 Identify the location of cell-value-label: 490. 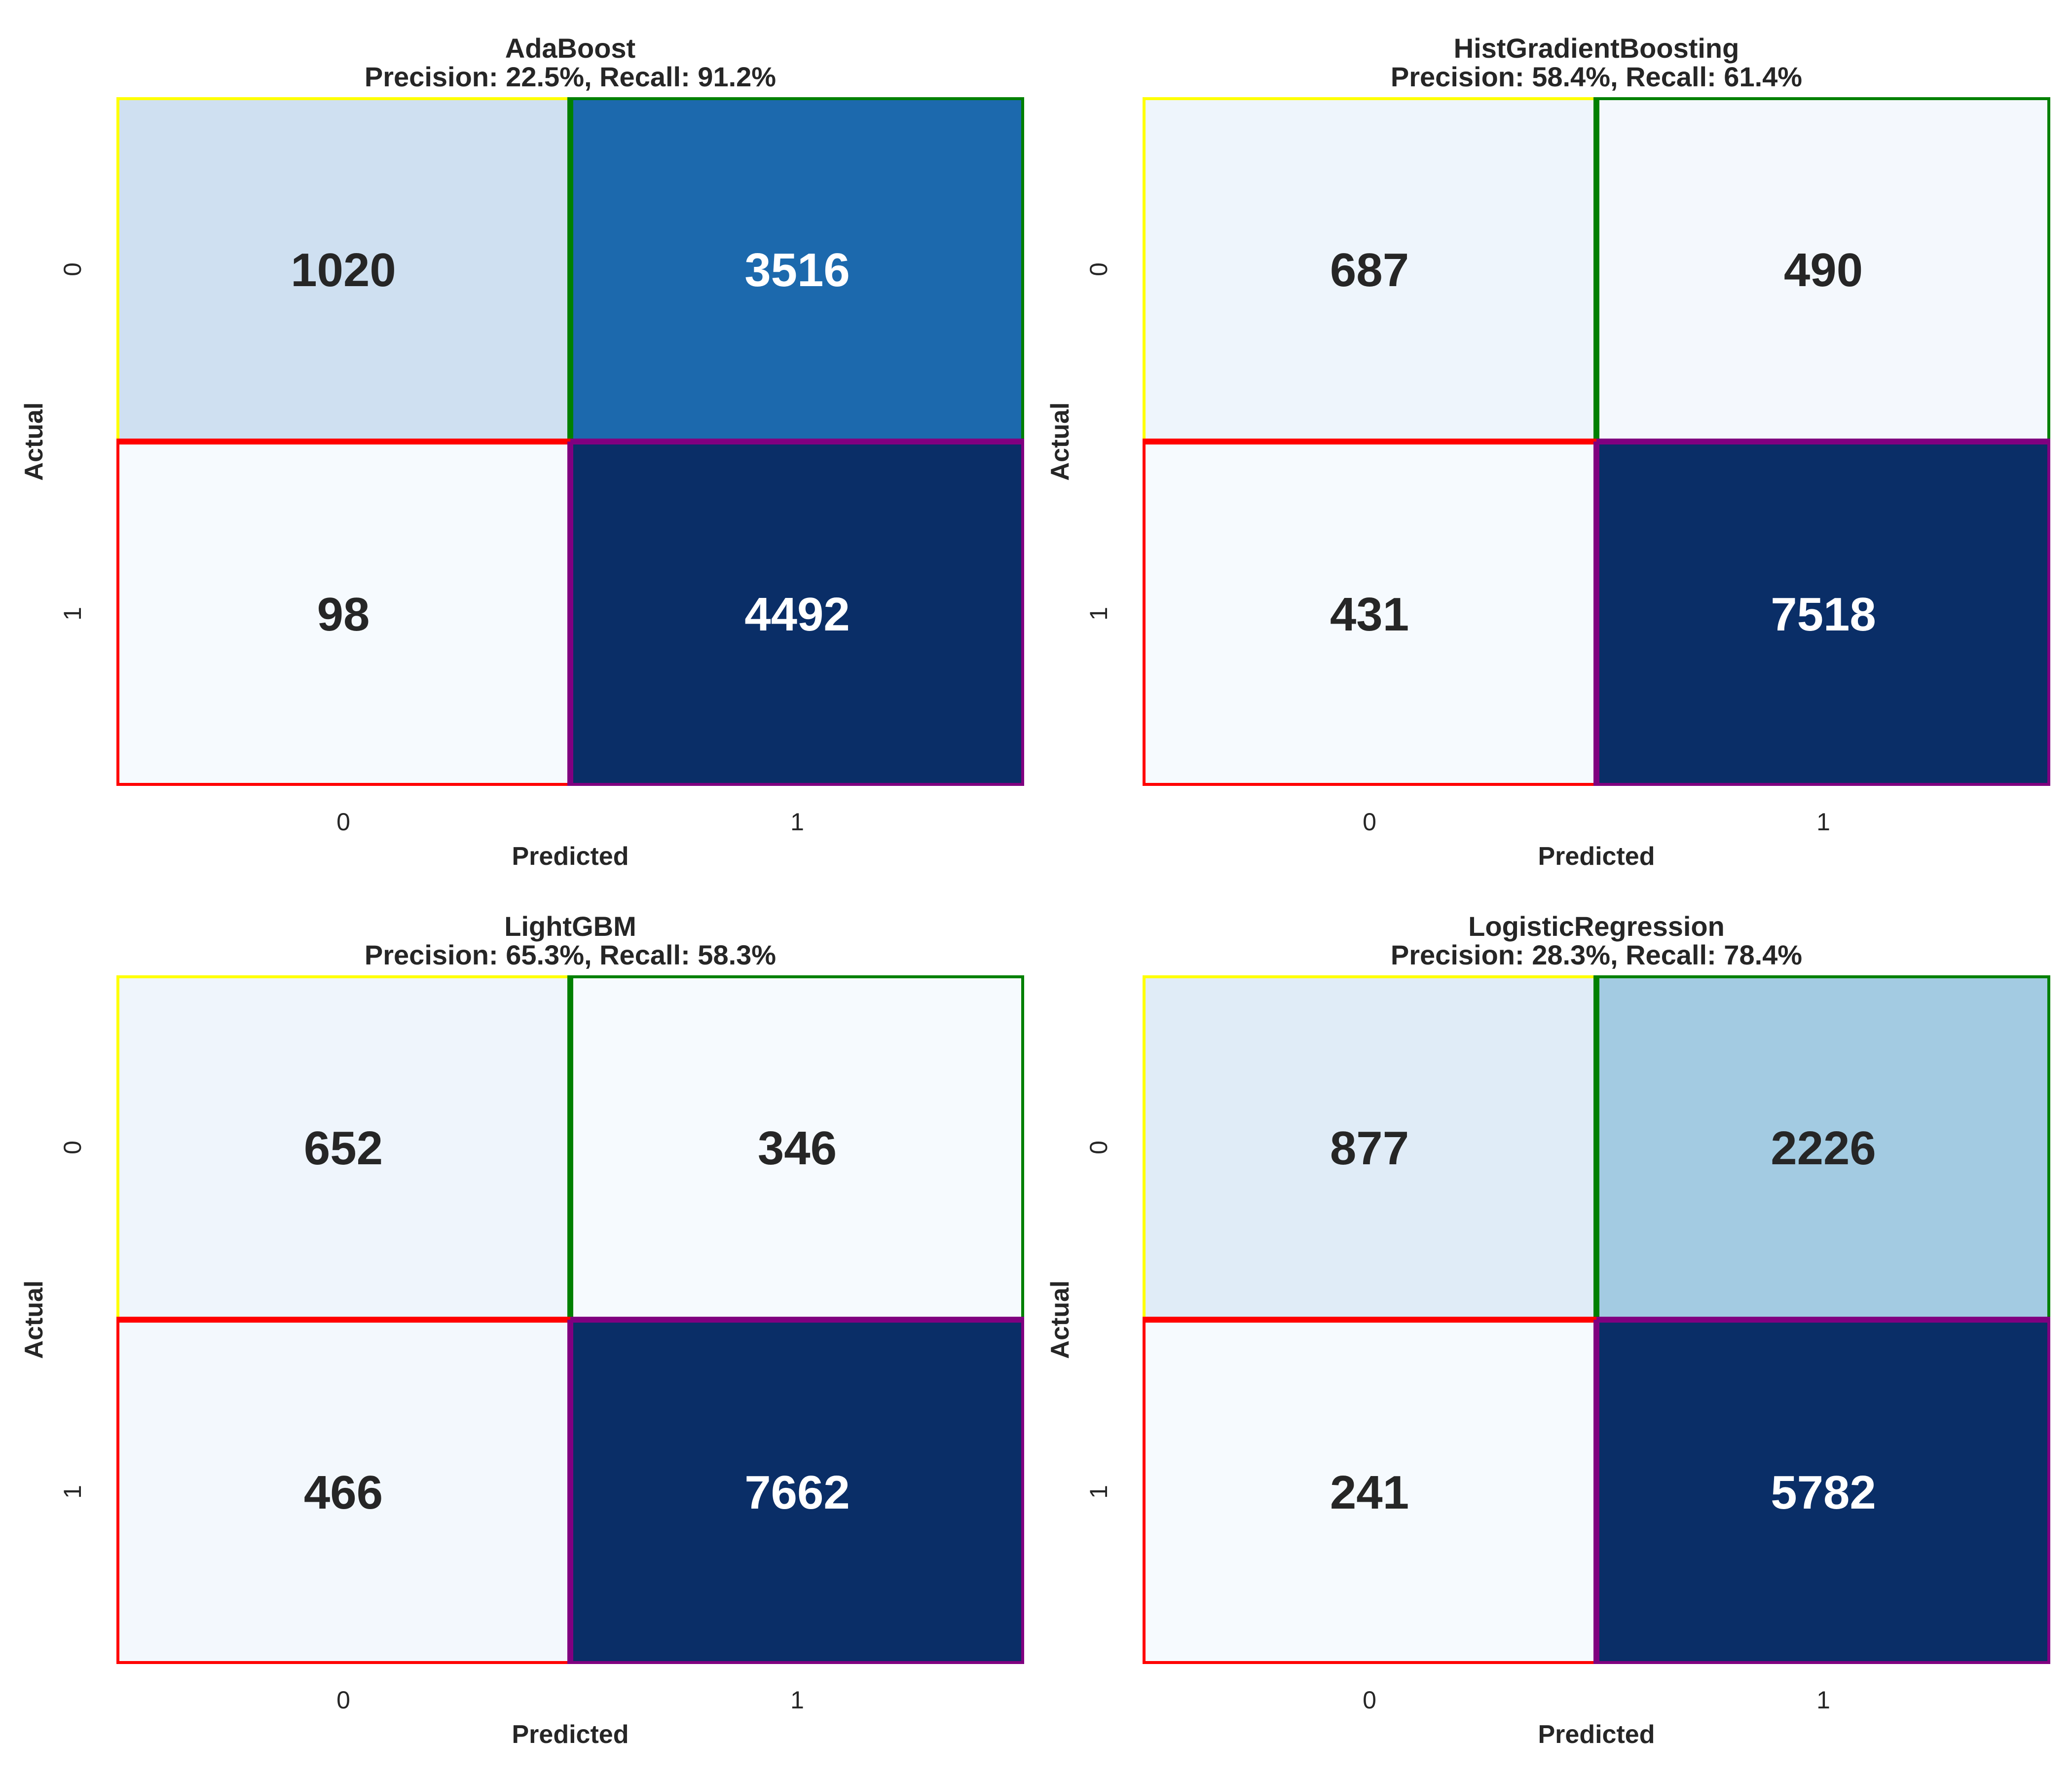
(1824, 270).